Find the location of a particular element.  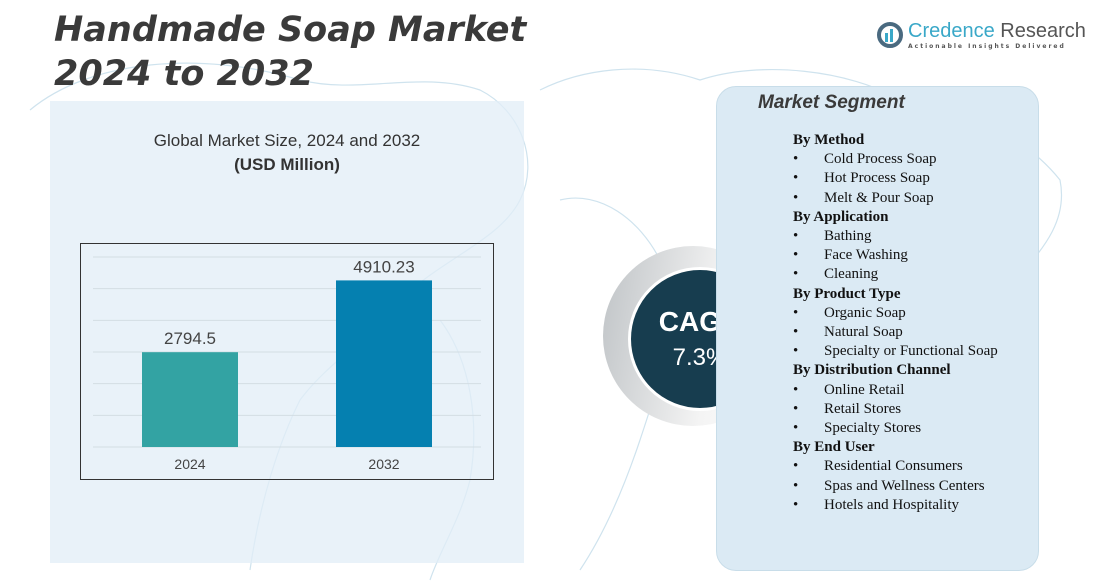

segment-group-title: By Method is located at coordinates (829, 140).